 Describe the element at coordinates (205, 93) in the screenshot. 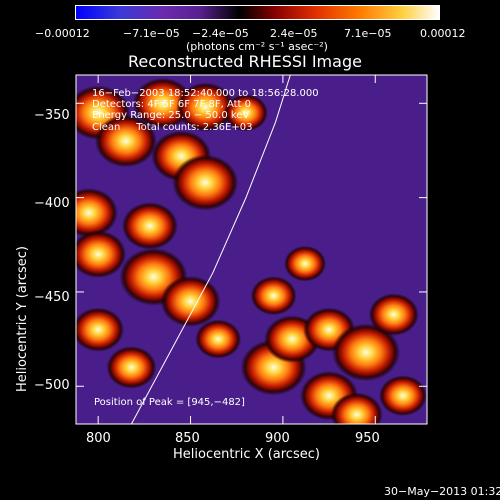

I see `annotation-time-range: 16−Feb−2003 18:52:40.000 to 18:56:28.000` at that location.